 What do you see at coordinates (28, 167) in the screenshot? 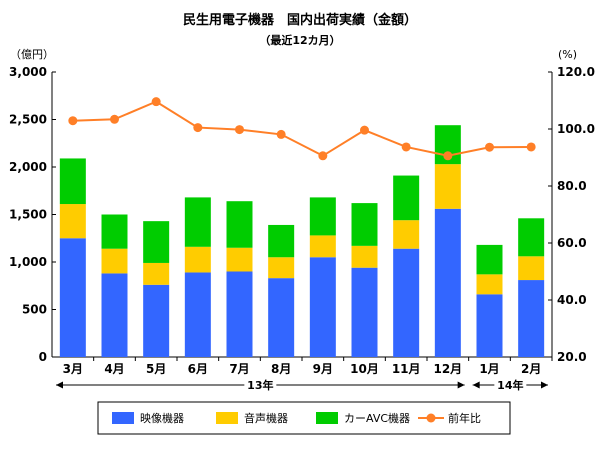
I see `left-tick-label: 2,000` at bounding box center [28, 167].